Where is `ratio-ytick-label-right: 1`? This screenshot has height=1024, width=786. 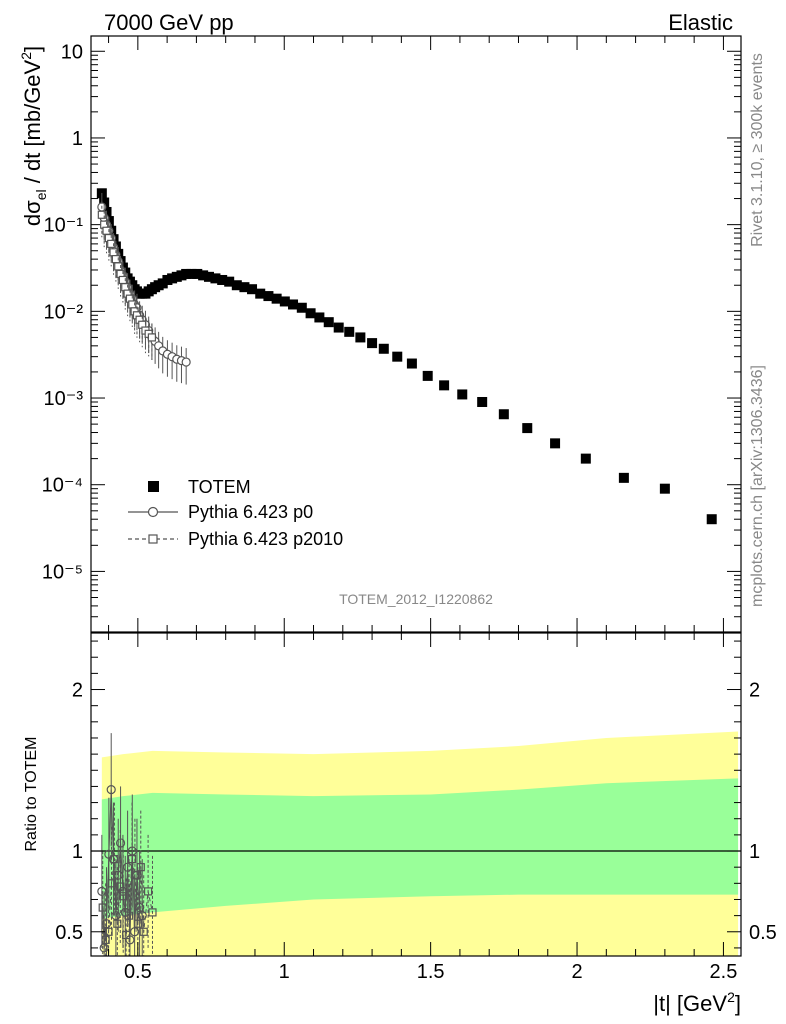 ratio-ytick-label-right: 1 is located at coordinates (754, 852).